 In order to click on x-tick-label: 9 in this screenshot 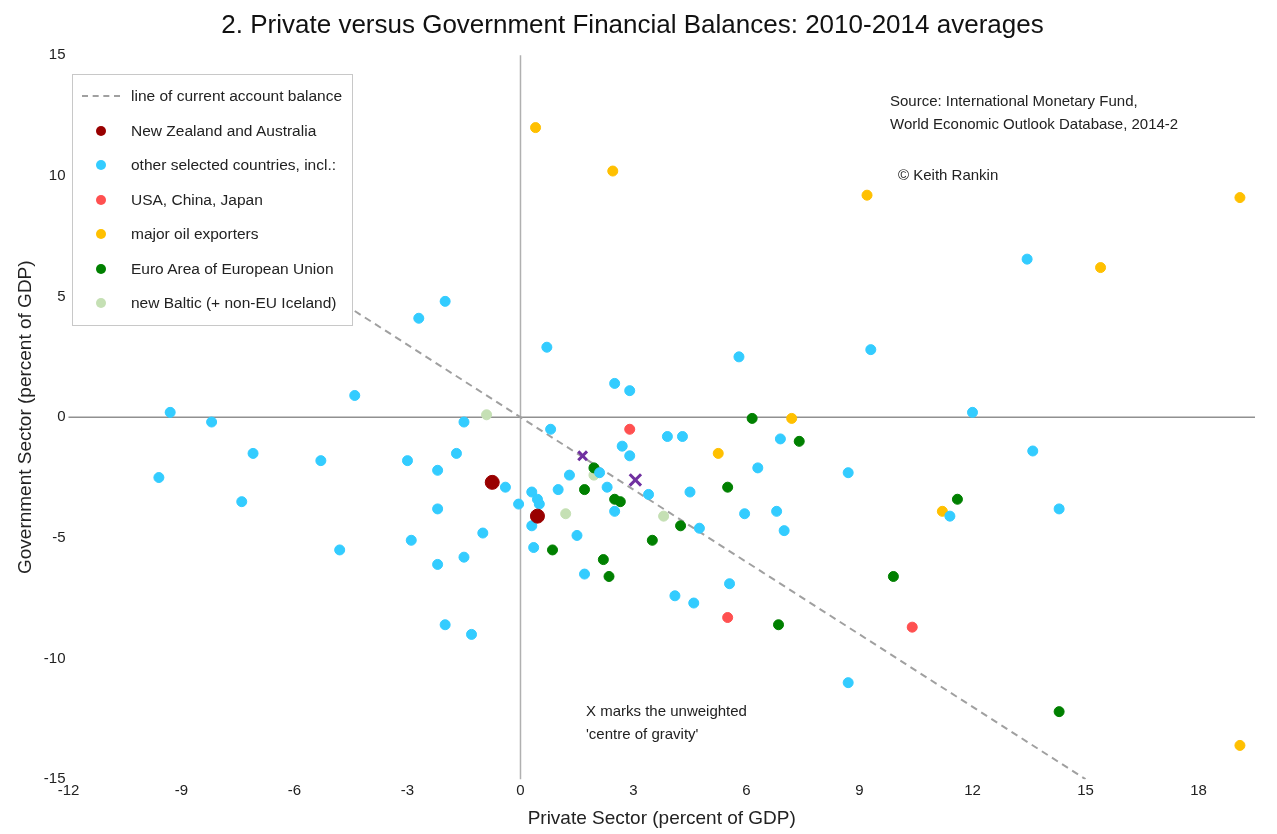, I will do `click(859, 790)`.